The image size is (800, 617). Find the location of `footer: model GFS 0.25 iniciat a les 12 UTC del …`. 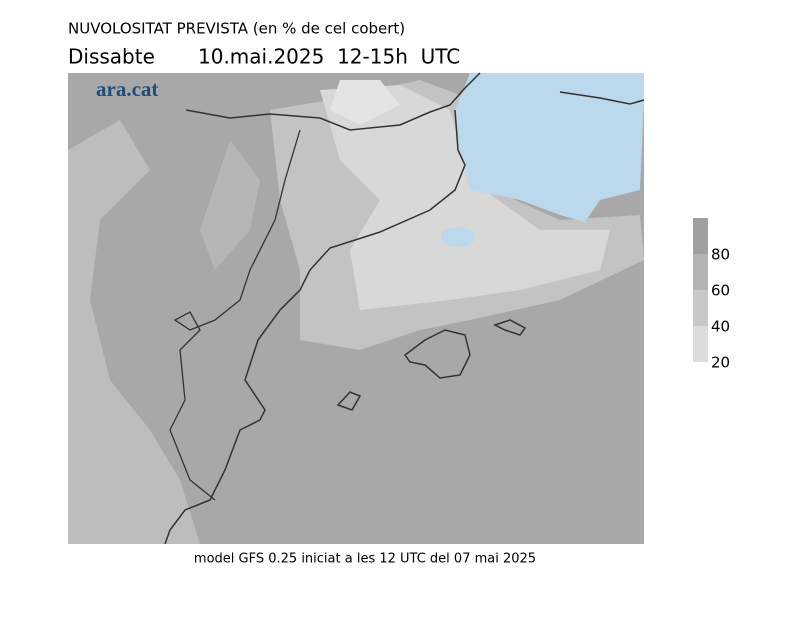

footer: model GFS 0.25 iniciat a les 12 UTC del … is located at coordinates (365, 559).